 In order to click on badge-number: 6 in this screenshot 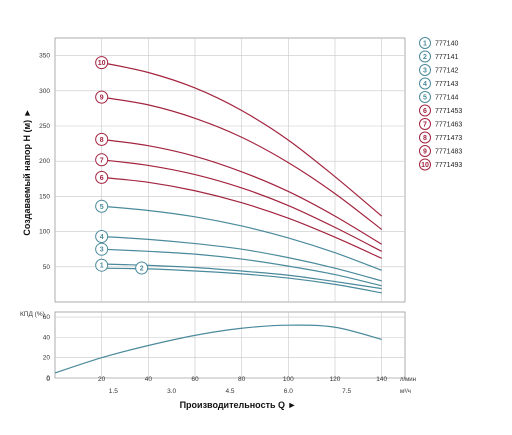, I will do `click(102, 178)`.